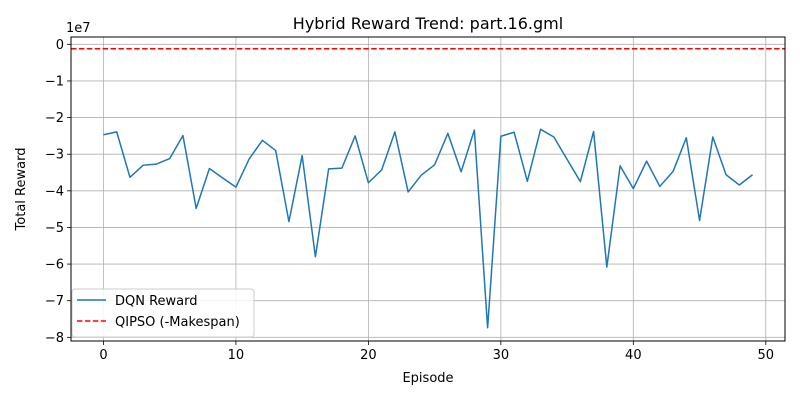 This screenshot has height=400, width=800. What do you see at coordinates (78, 28) in the screenshot?
I see `y-scale-multiplier: 1e7` at bounding box center [78, 28].